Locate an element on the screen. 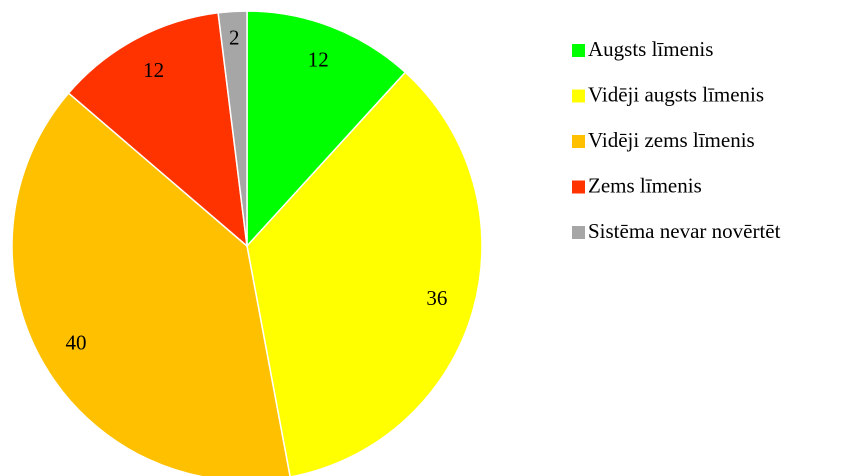  legend-label: Augsts līmenis is located at coordinates (650, 49).